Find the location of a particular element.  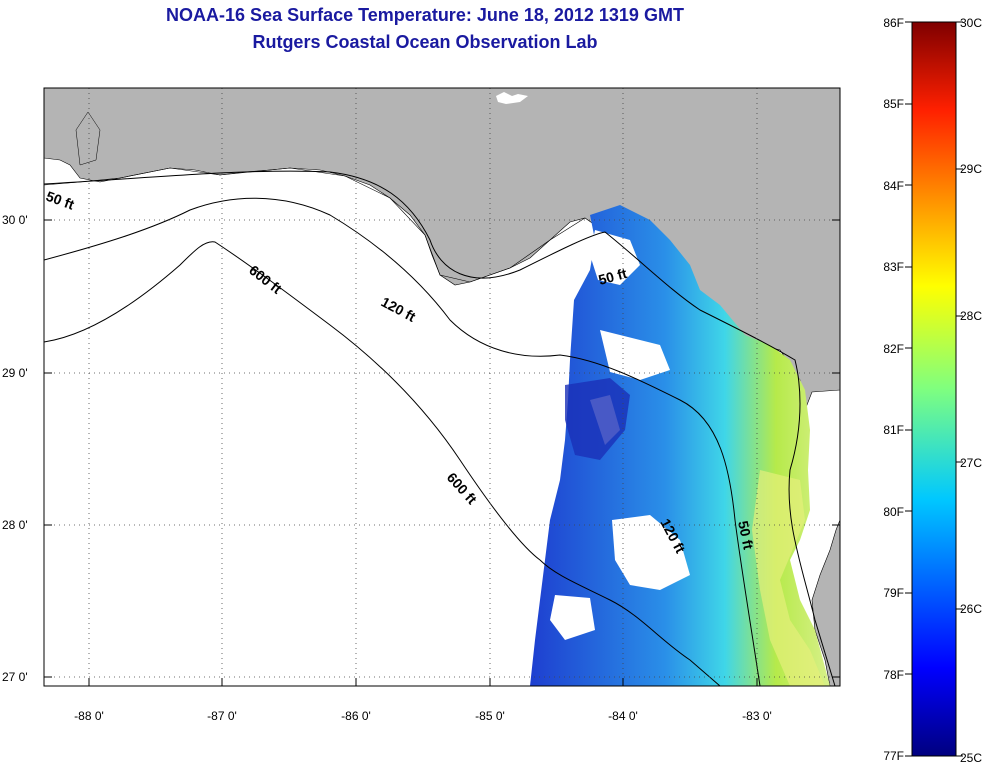

lon-label: -86 0' is located at coordinates (356, 716).